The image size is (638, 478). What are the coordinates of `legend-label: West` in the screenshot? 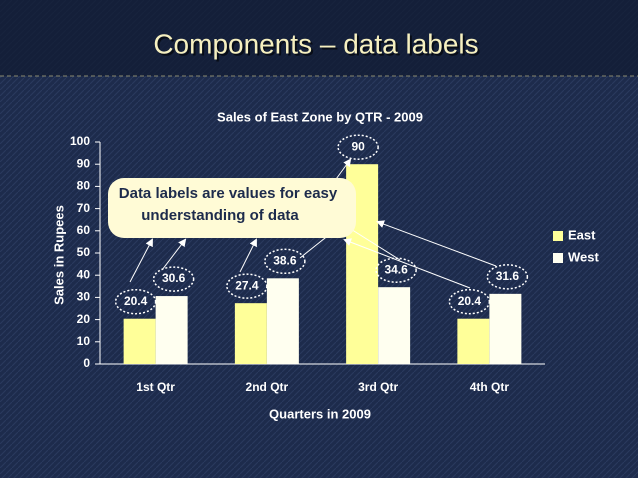 It's located at (583, 256).